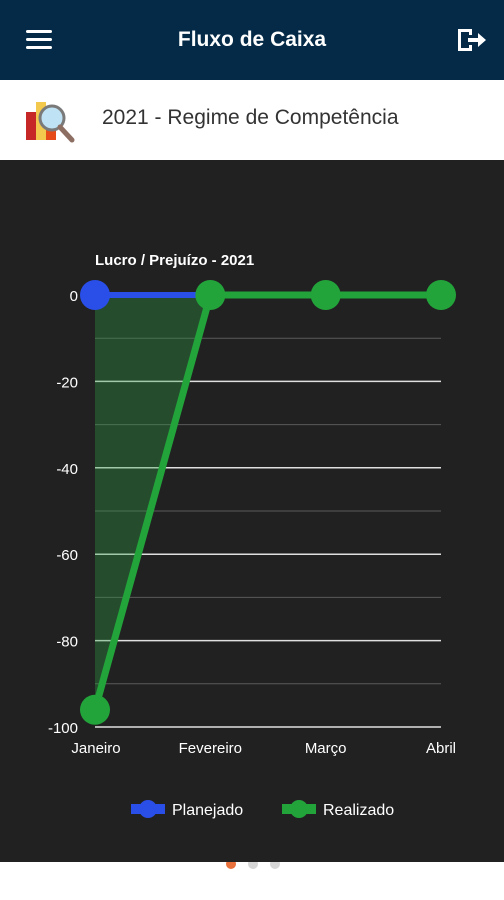 The width and height of the screenshot is (504, 900). I want to click on app-bar: Fluxo de Caixa, so click(252, 40).